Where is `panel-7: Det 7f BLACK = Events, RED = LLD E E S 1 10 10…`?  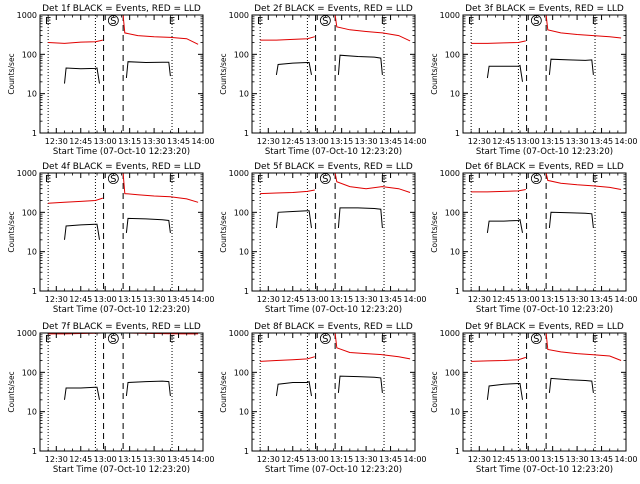
panel-7: Det 7f BLACK = Events, RED = LLD E E S 1 10 10… is located at coordinates (111, 398).